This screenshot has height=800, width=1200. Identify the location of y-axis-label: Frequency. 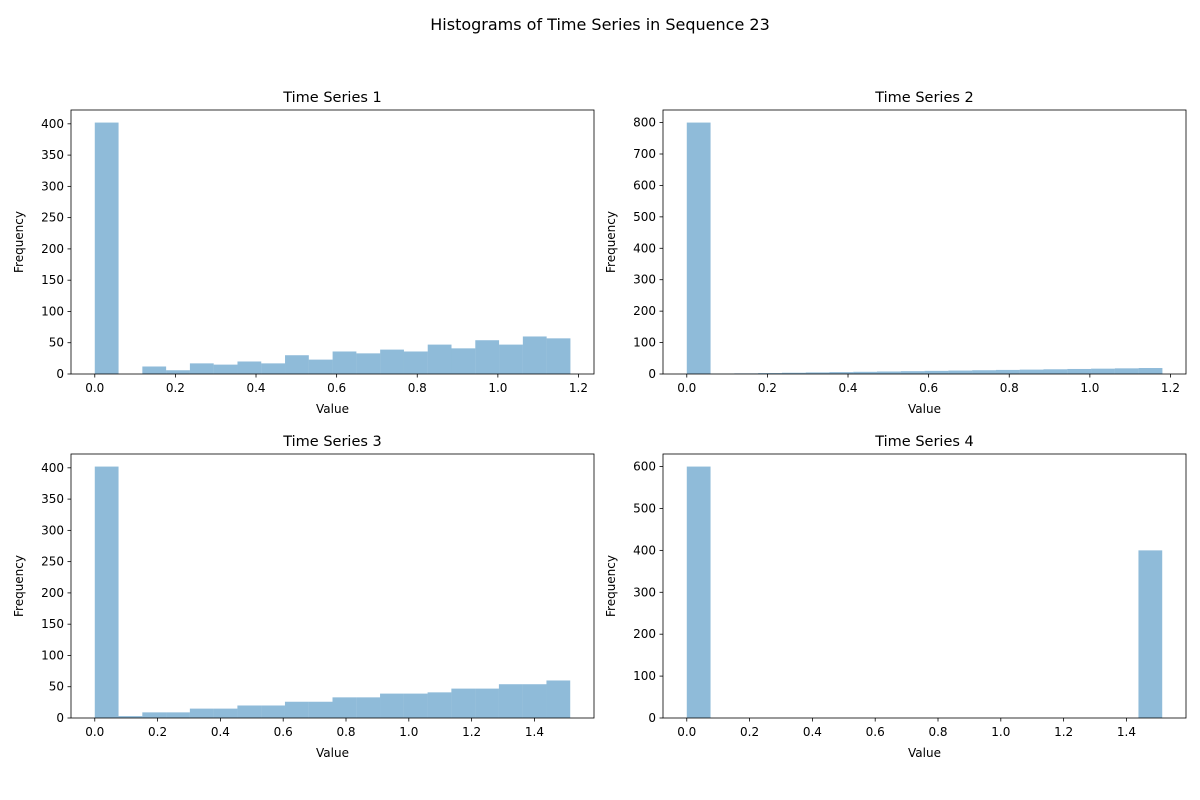
(19, 242).